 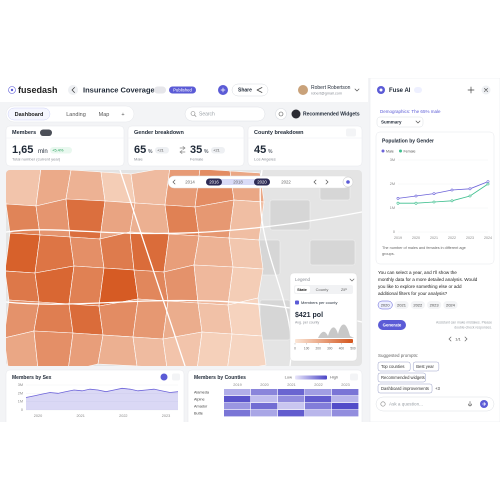 I want to click on timeline-prev, so click(x=174, y=182).